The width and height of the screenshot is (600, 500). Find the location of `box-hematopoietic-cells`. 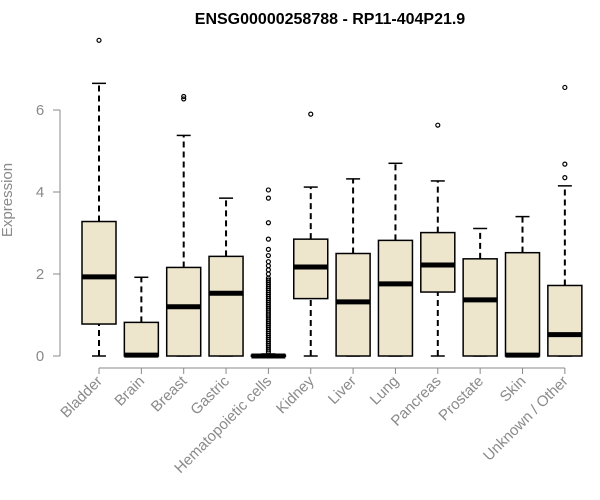

box-hematopoietic-cells is located at coordinates (268, 273).